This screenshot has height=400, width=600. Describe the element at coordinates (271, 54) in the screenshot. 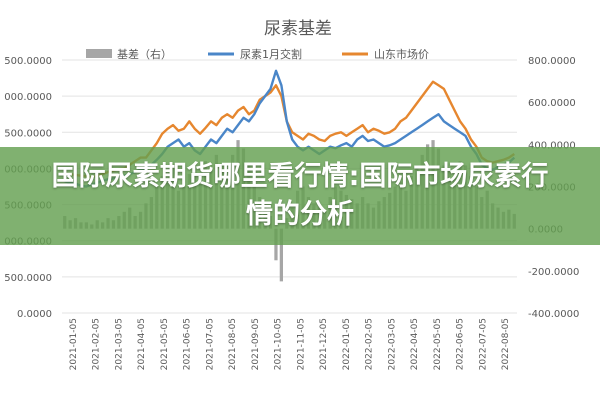

I see `legend-label-futures: 尿素1月交割` at that location.